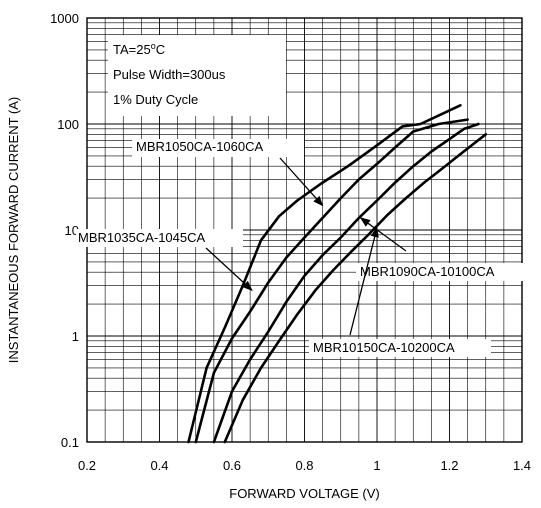 The image size is (541, 508). I want to click on x-tick-label: 0.2, so click(87, 465).